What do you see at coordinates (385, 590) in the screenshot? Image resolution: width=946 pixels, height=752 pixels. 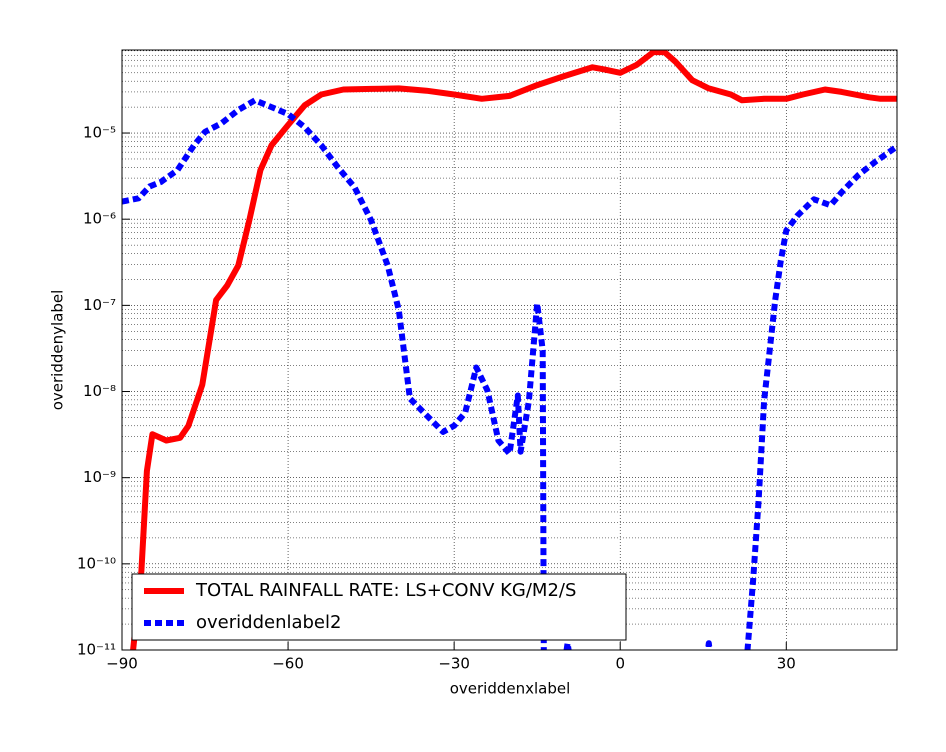 I see `legend-label: TOTAL RAINFALL RATE: LS+CONV KG/M2/S` at bounding box center [385, 590].